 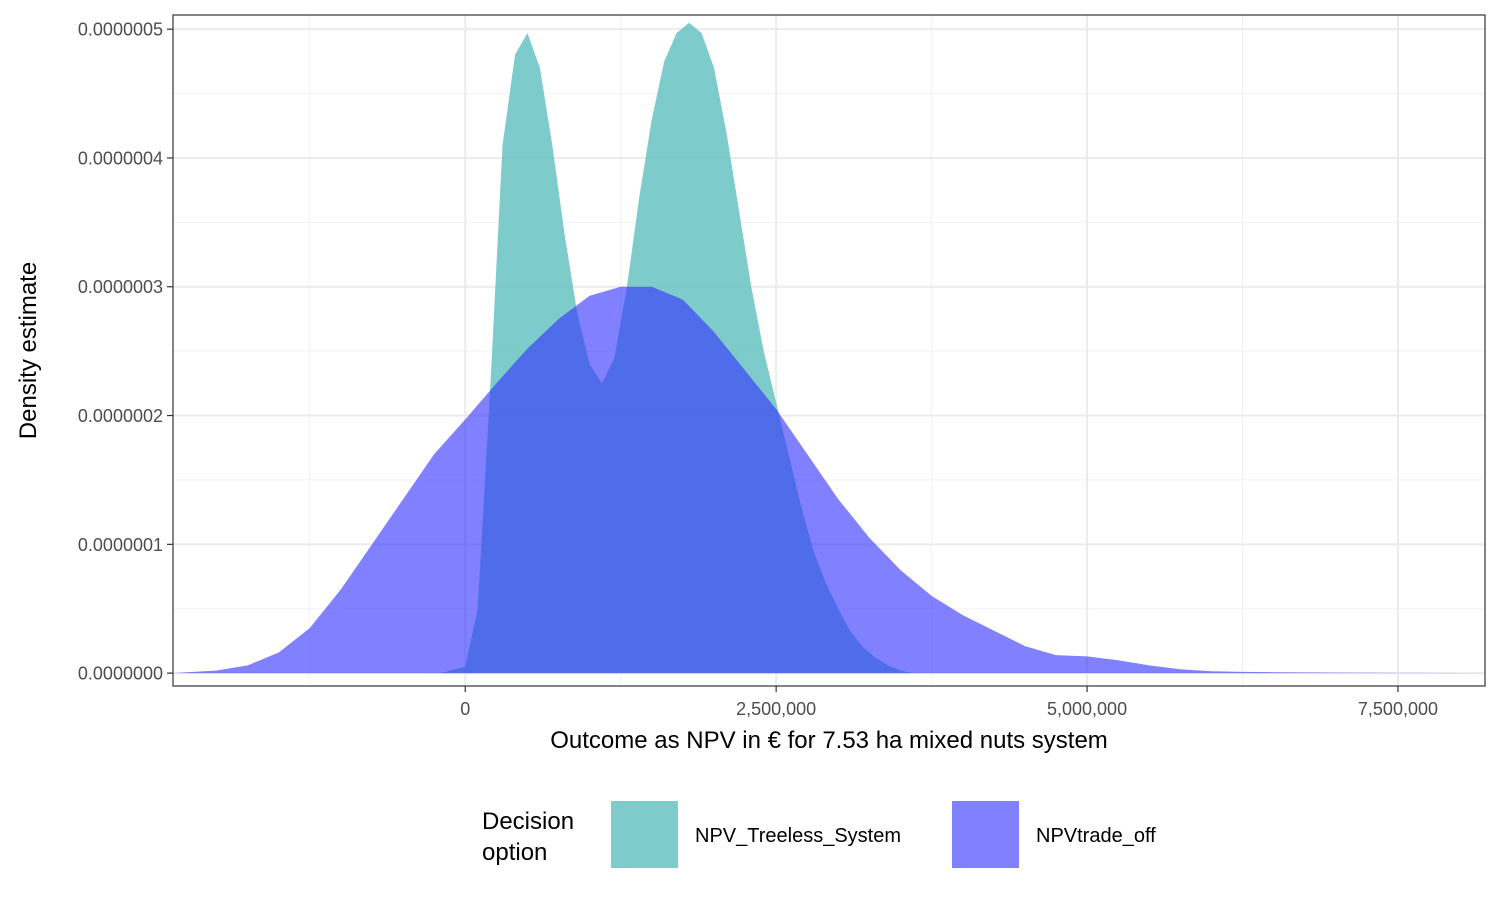 I want to click on y-tick-label: 0.0000004, so click(x=120, y=158).